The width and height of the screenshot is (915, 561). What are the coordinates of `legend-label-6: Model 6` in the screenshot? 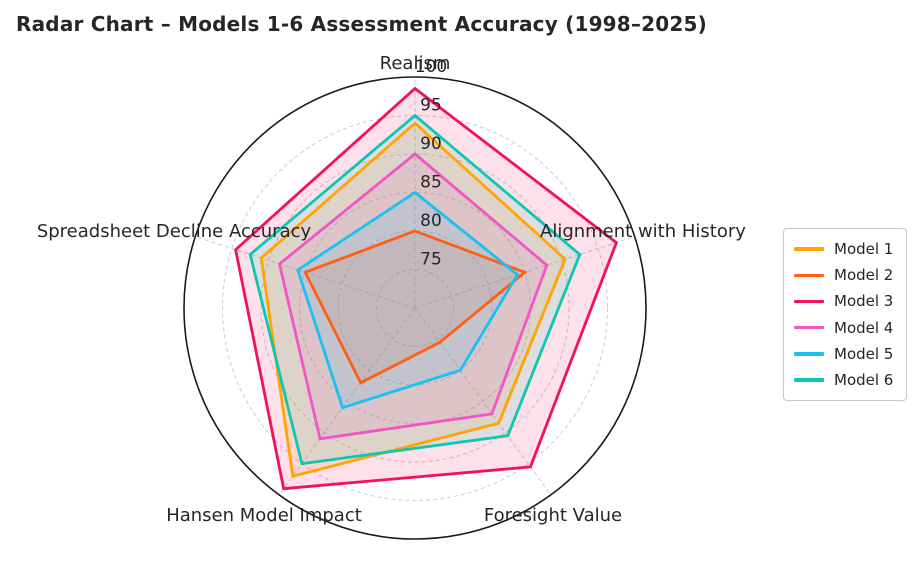 It's located at (864, 380).